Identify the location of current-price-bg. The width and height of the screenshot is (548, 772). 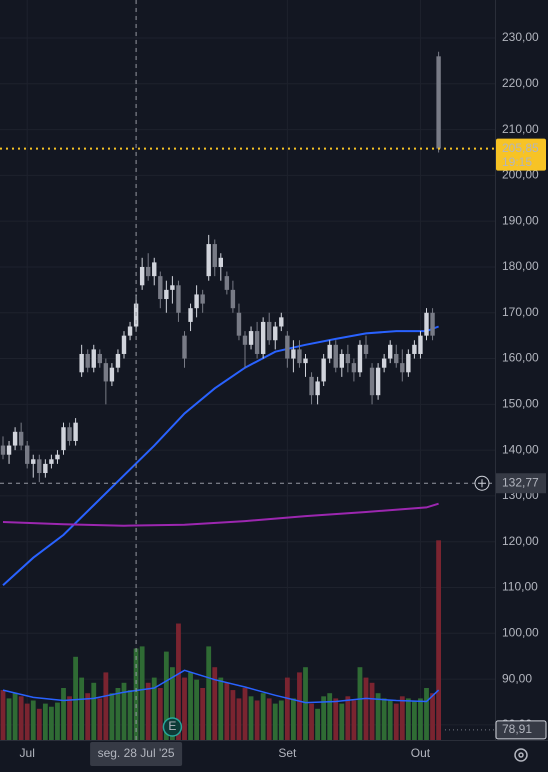
(521, 154).